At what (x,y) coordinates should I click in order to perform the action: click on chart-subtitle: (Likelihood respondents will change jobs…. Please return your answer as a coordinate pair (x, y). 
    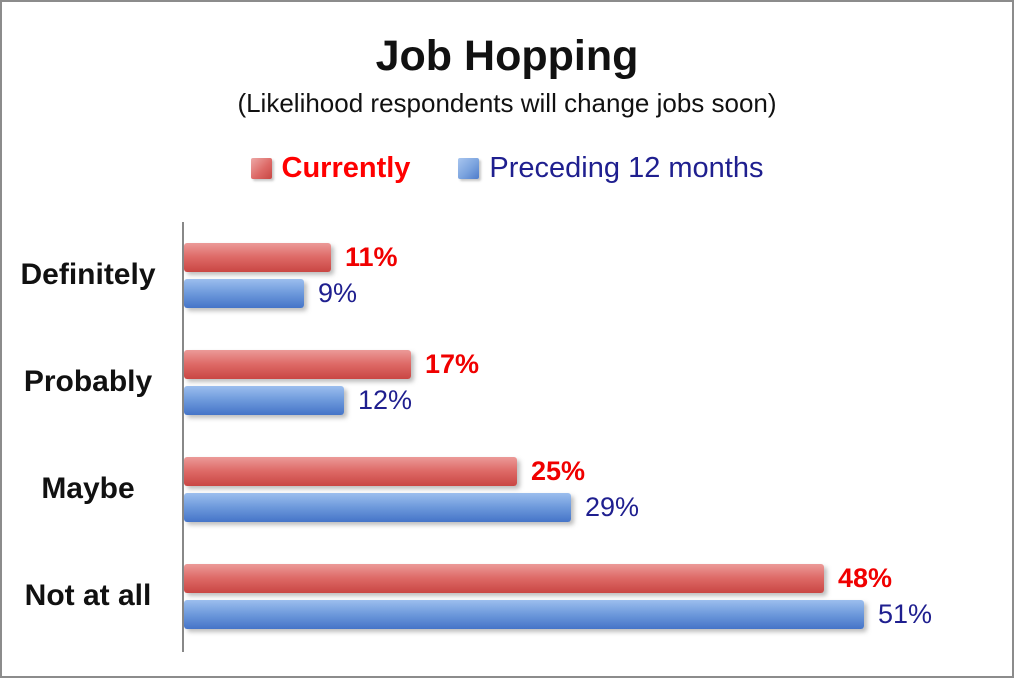
    Looking at the image, I should click on (507, 103).